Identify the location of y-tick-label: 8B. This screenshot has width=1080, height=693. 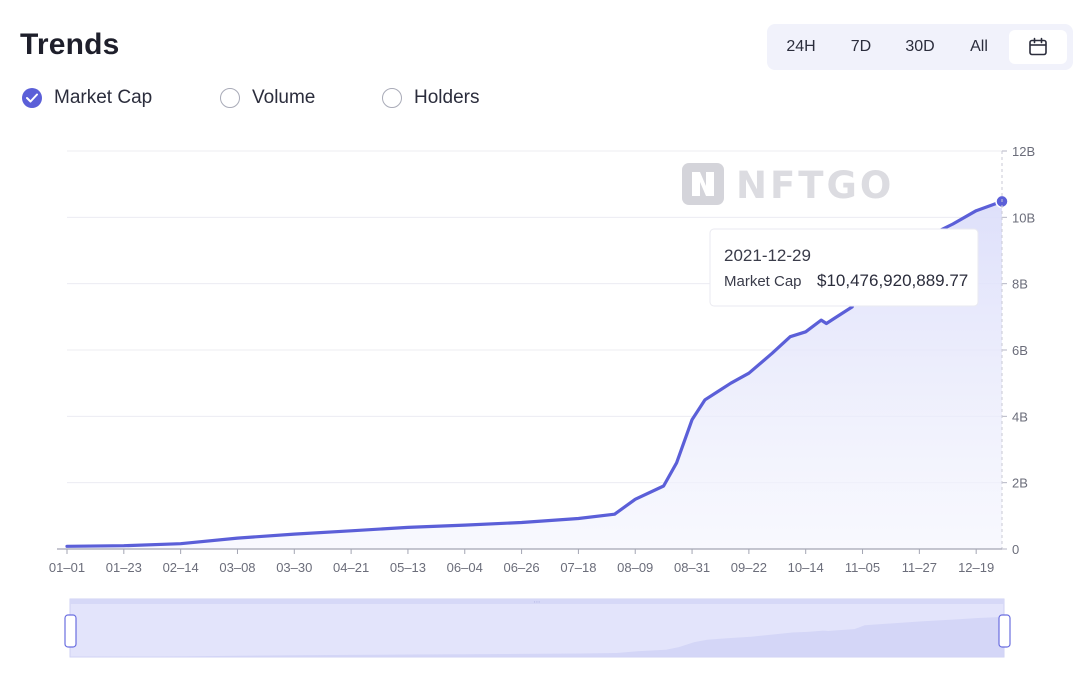
(1020, 284).